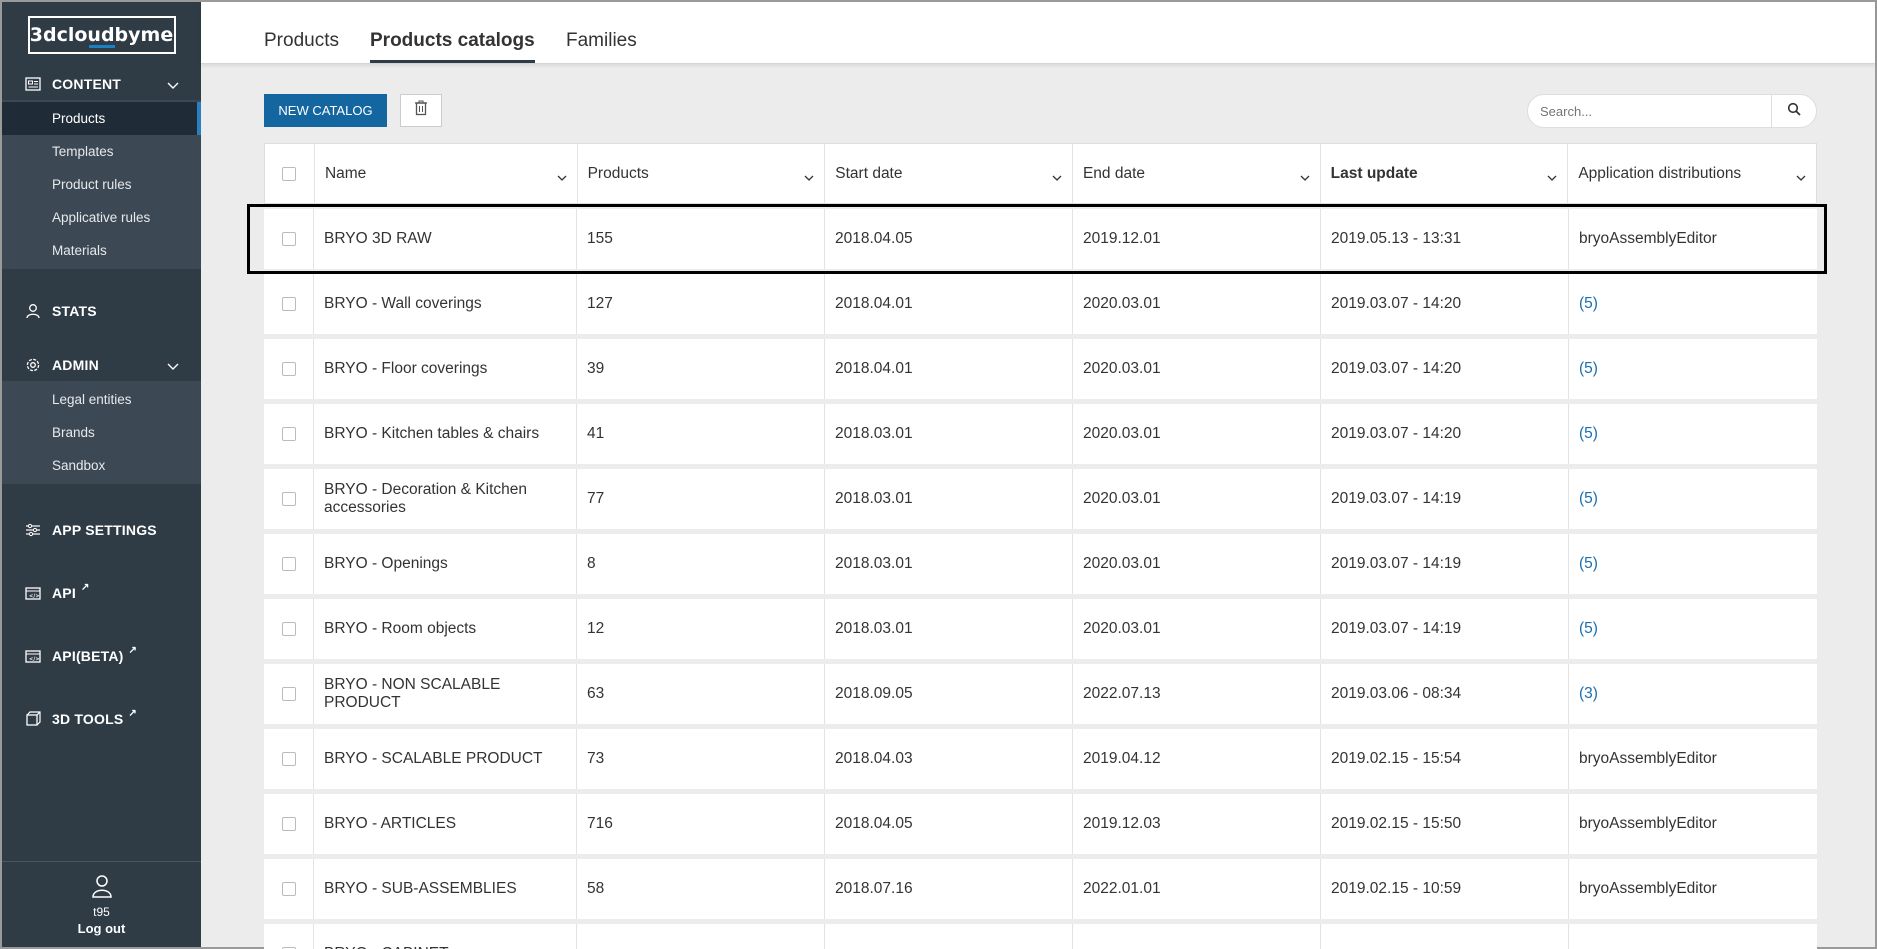 The width and height of the screenshot is (1877, 949). Describe the element at coordinates (701, 629) in the screenshot. I see `cell-products: 12` at that location.